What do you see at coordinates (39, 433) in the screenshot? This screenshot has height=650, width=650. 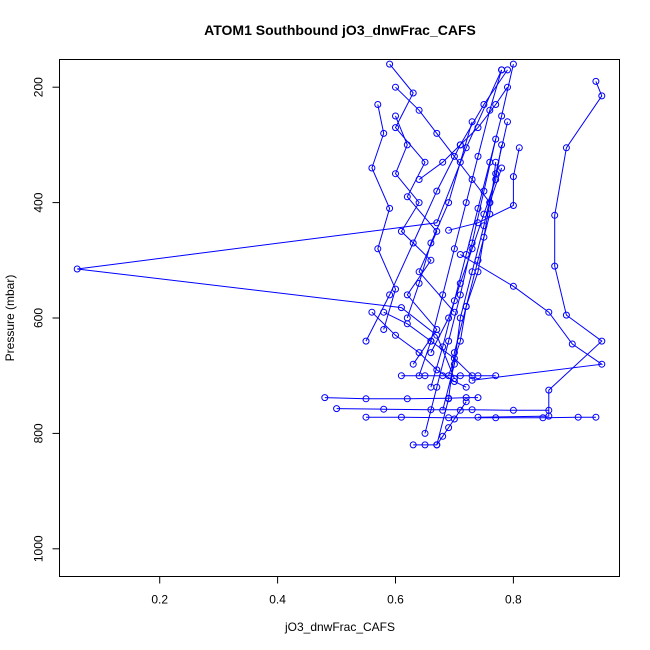 I see `y-tick-label: 800` at bounding box center [39, 433].